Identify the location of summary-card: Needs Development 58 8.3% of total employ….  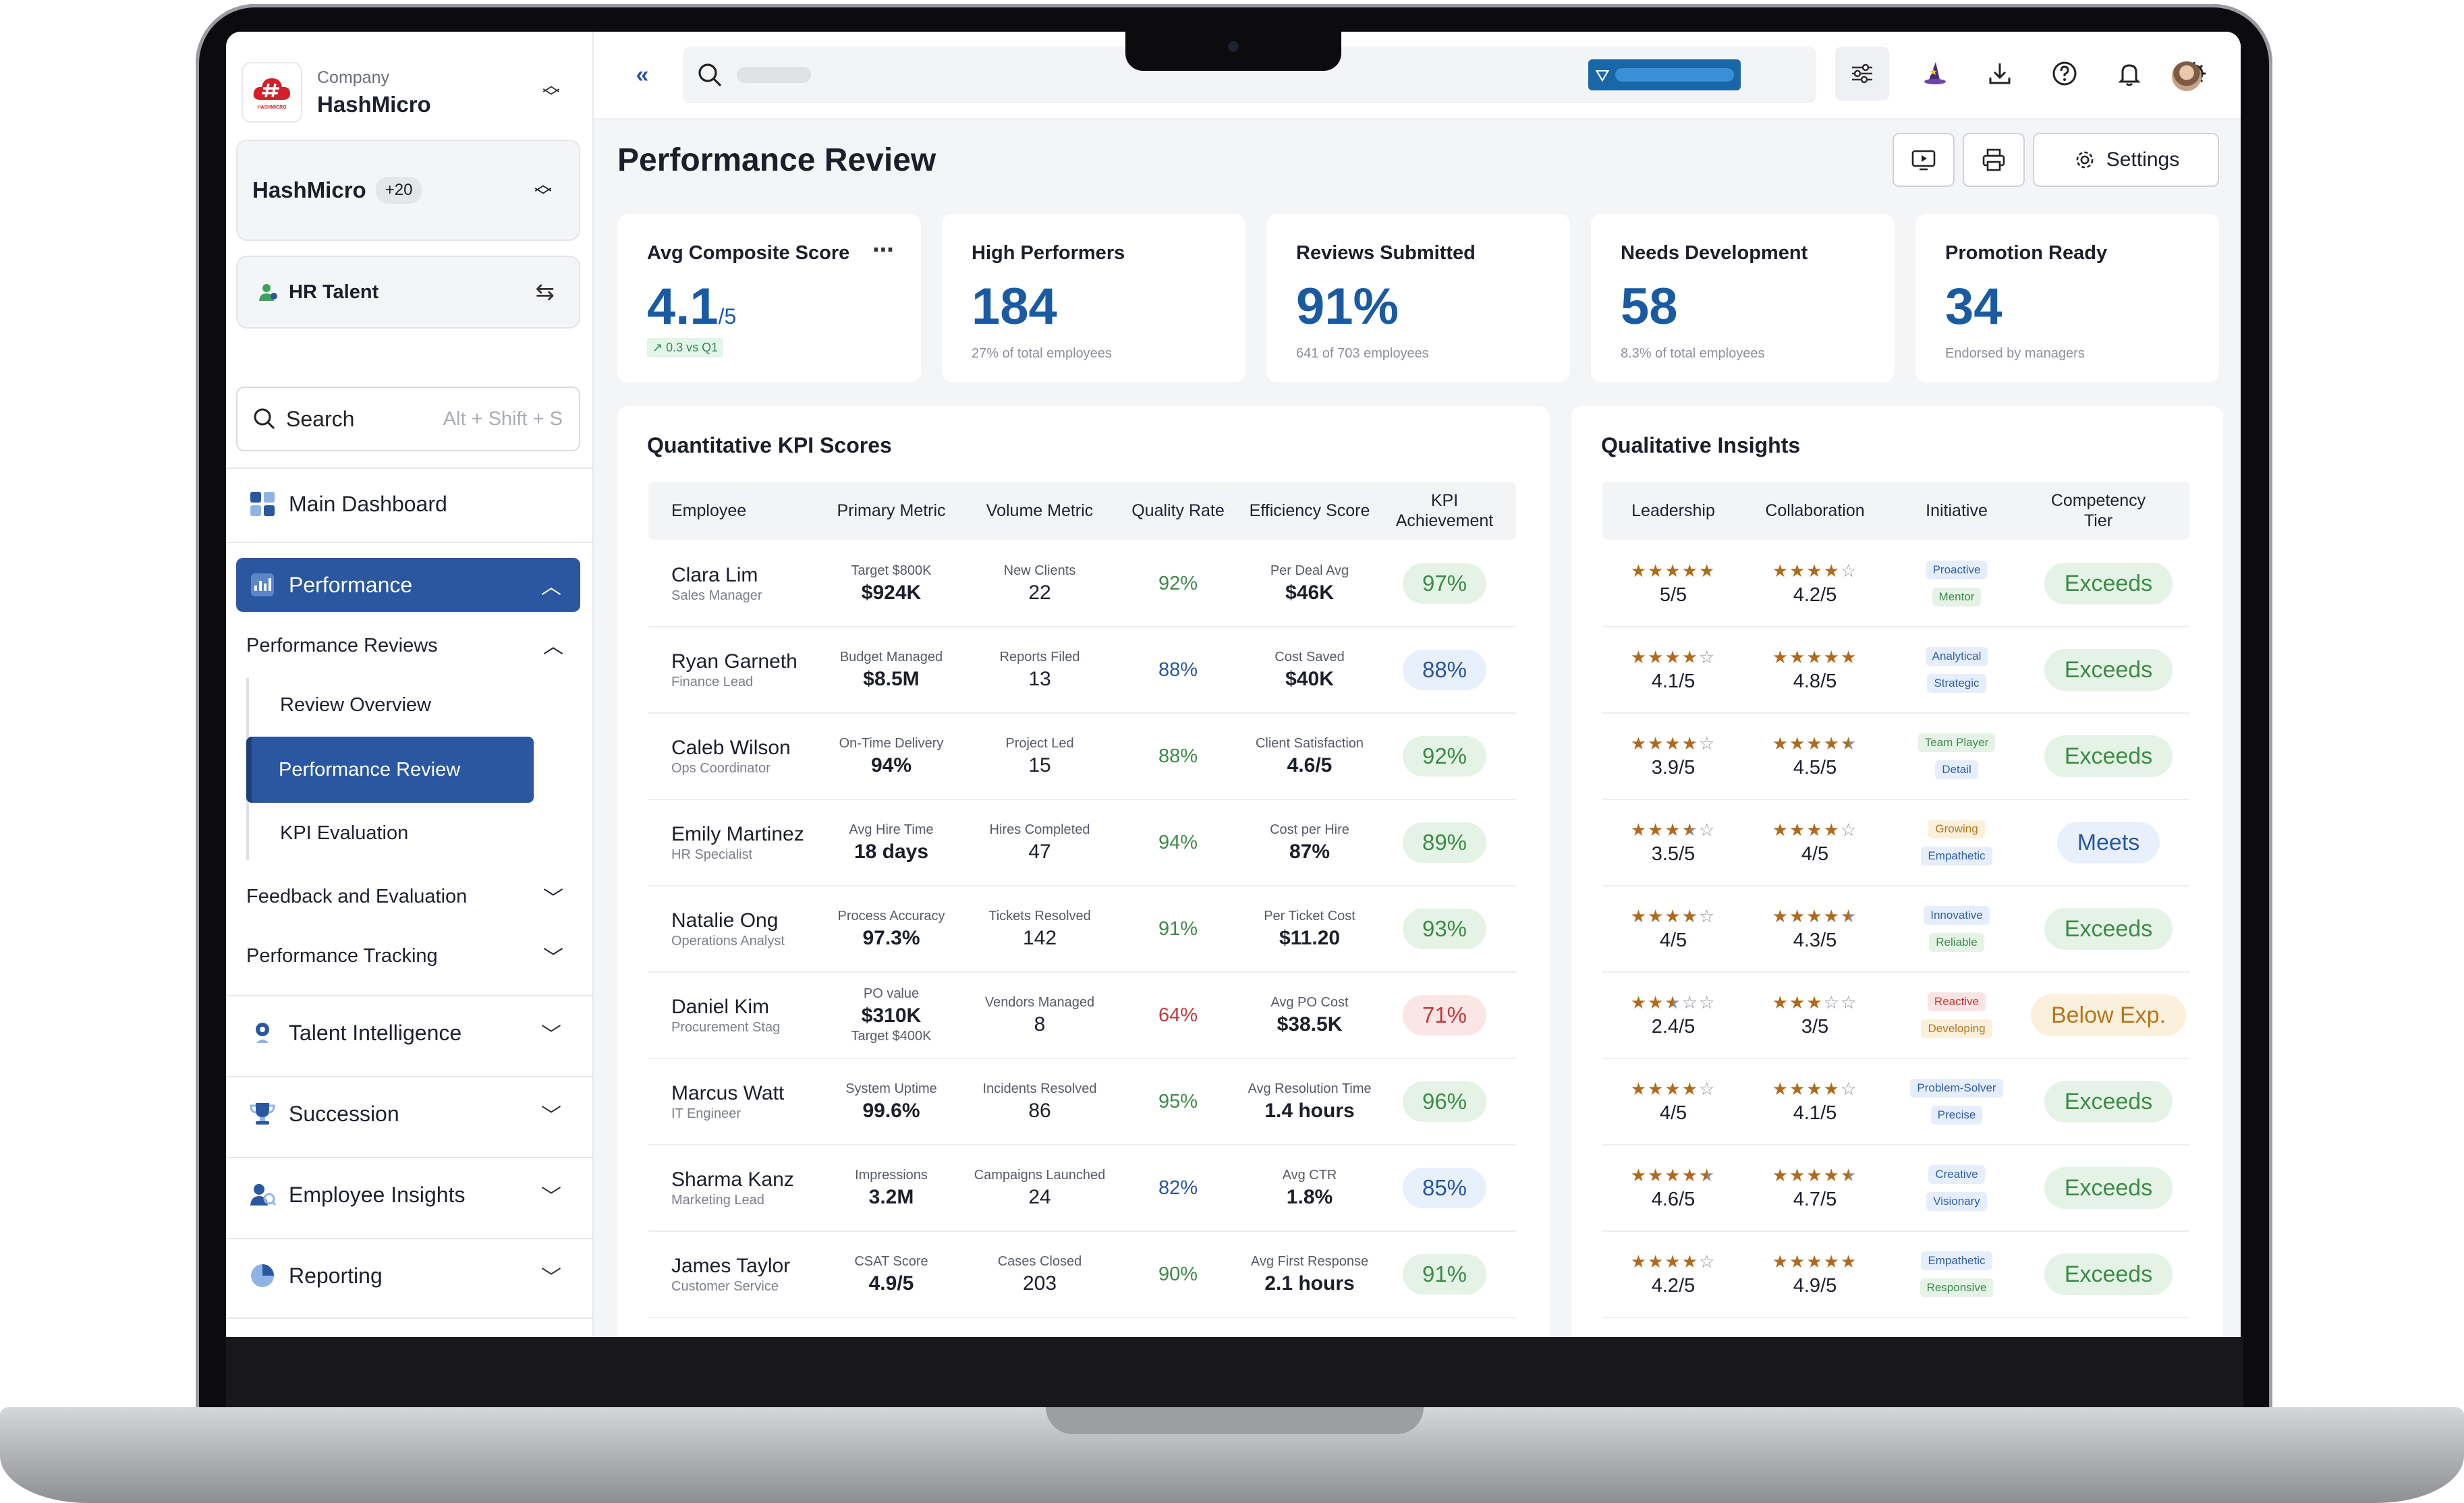
(1743, 298).